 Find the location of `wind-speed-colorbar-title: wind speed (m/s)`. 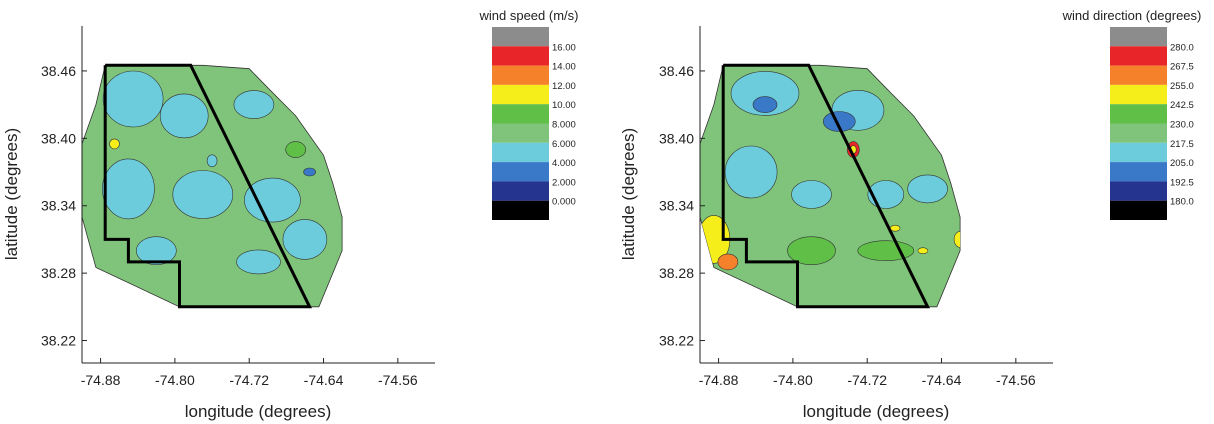

wind-speed-colorbar-title: wind speed (m/s) is located at coordinates (529, 15).